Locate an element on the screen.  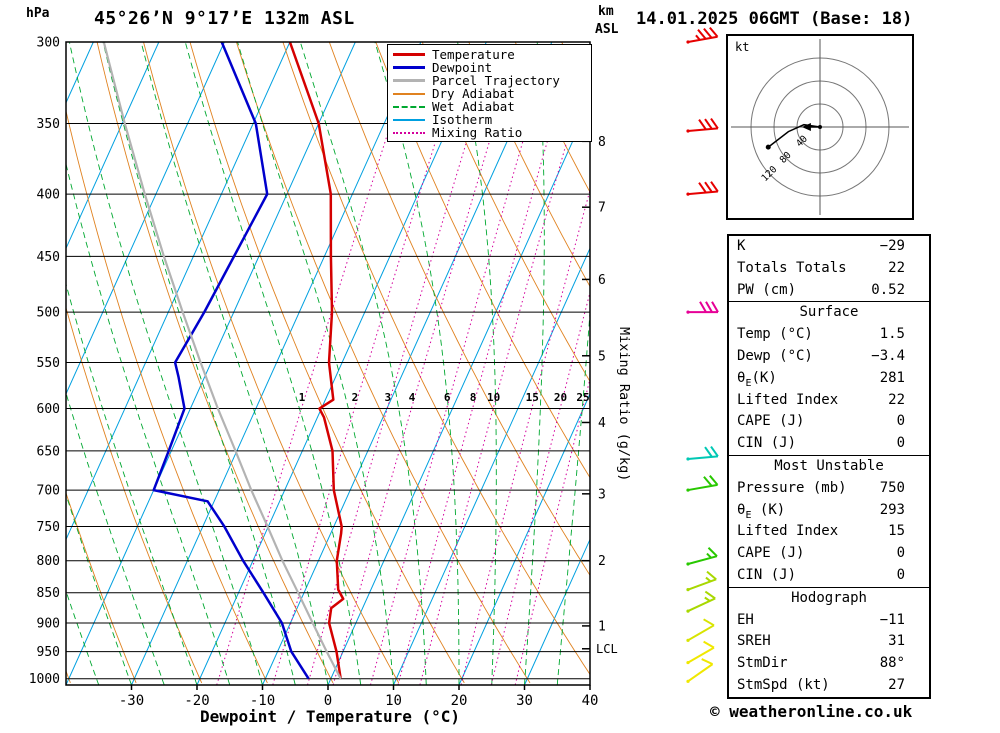
legend-item-dry-adiabat: Dry Adiabat is located at coordinates (489, 93).